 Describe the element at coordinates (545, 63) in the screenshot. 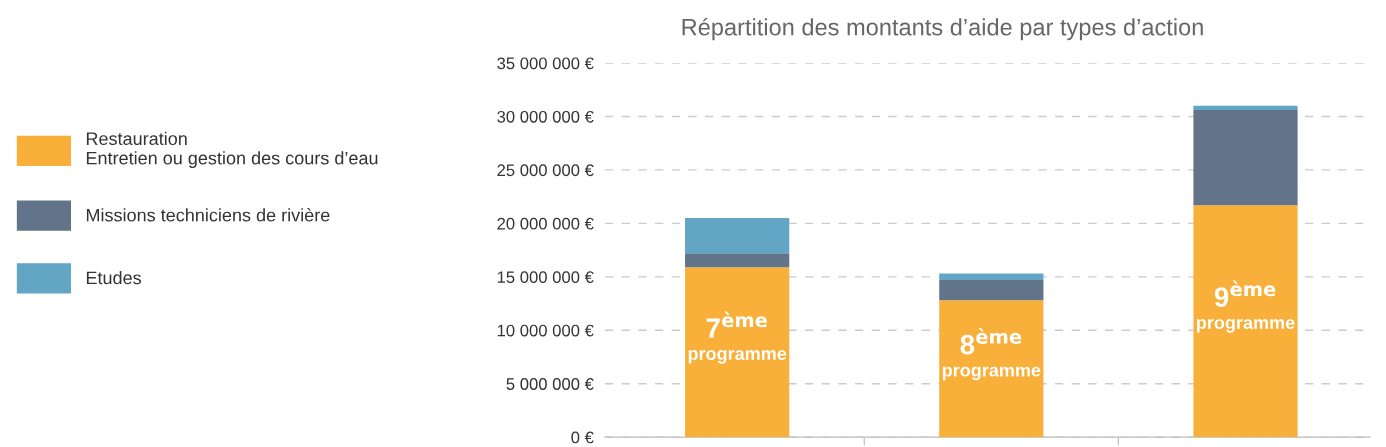

I see `y-tick-label: 35 000 000 €` at that location.